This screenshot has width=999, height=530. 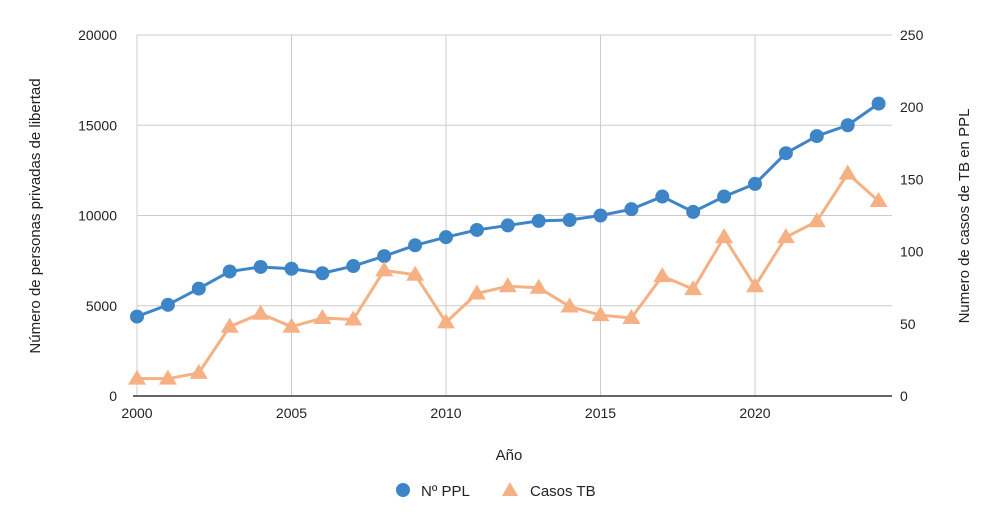 I want to click on x-tick-label: 2015, so click(x=600, y=413).